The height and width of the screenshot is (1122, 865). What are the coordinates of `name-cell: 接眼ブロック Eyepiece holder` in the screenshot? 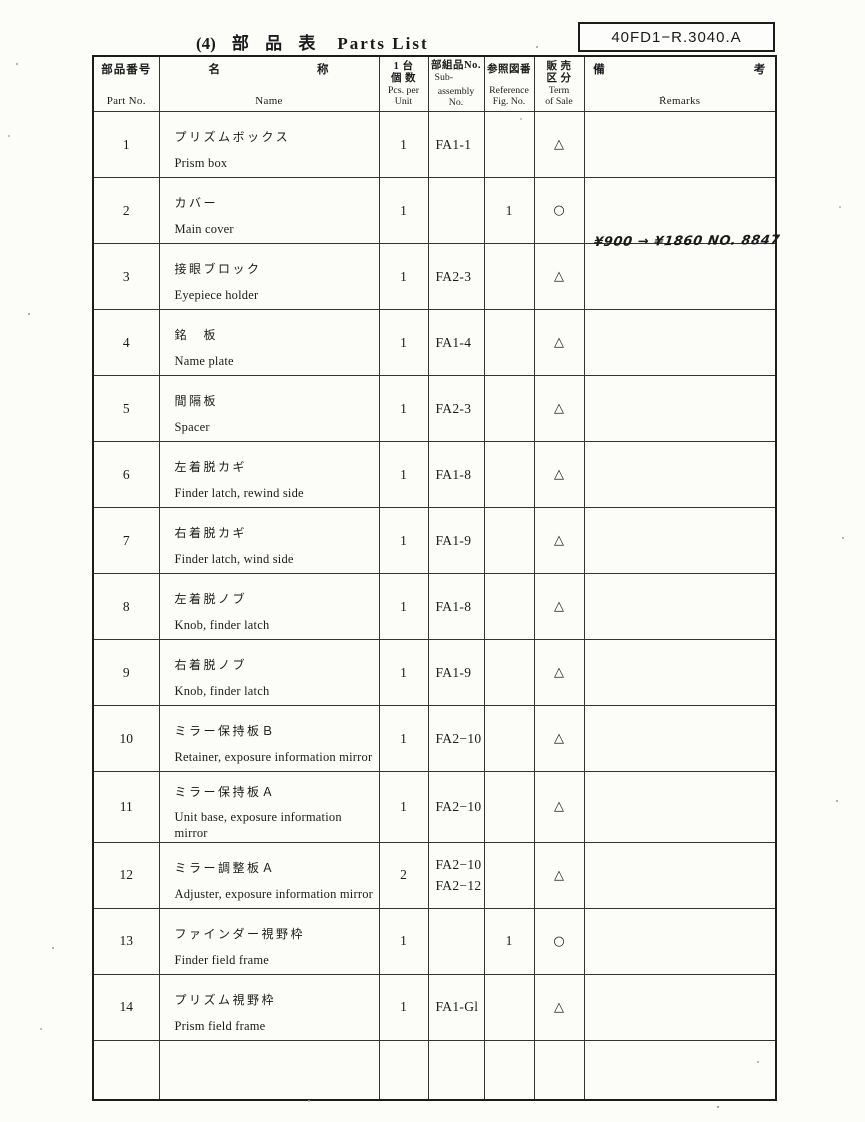 It's located at (269, 276).